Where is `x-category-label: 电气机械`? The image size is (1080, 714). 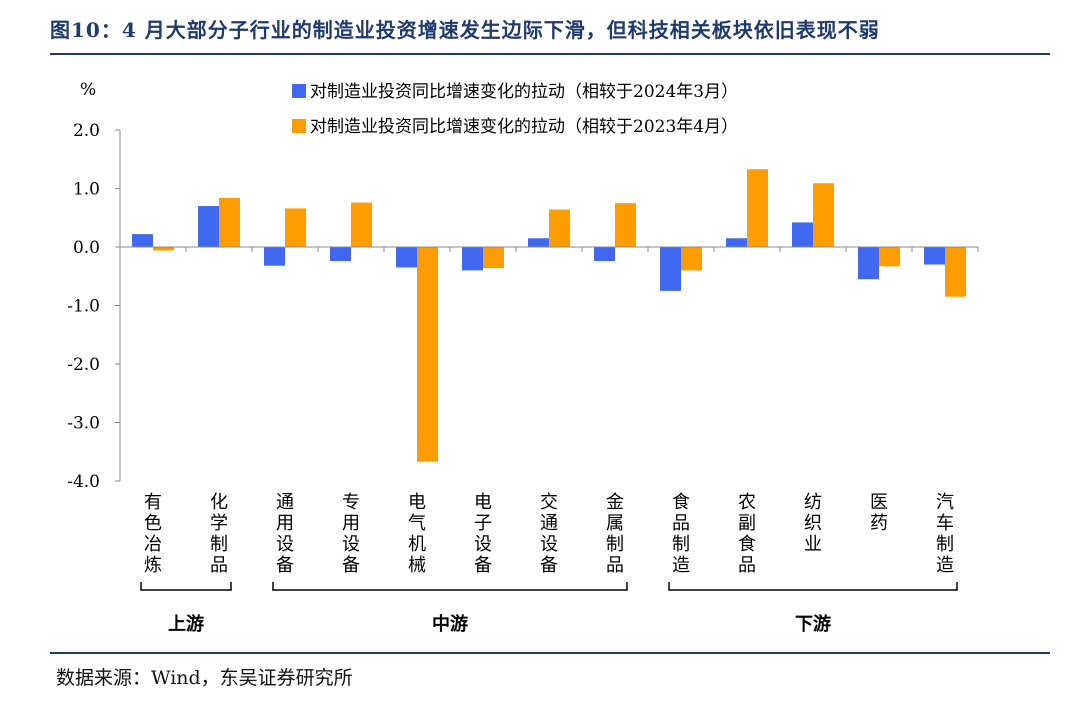 x-category-label: 电气机械 is located at coordinates (417, 534).